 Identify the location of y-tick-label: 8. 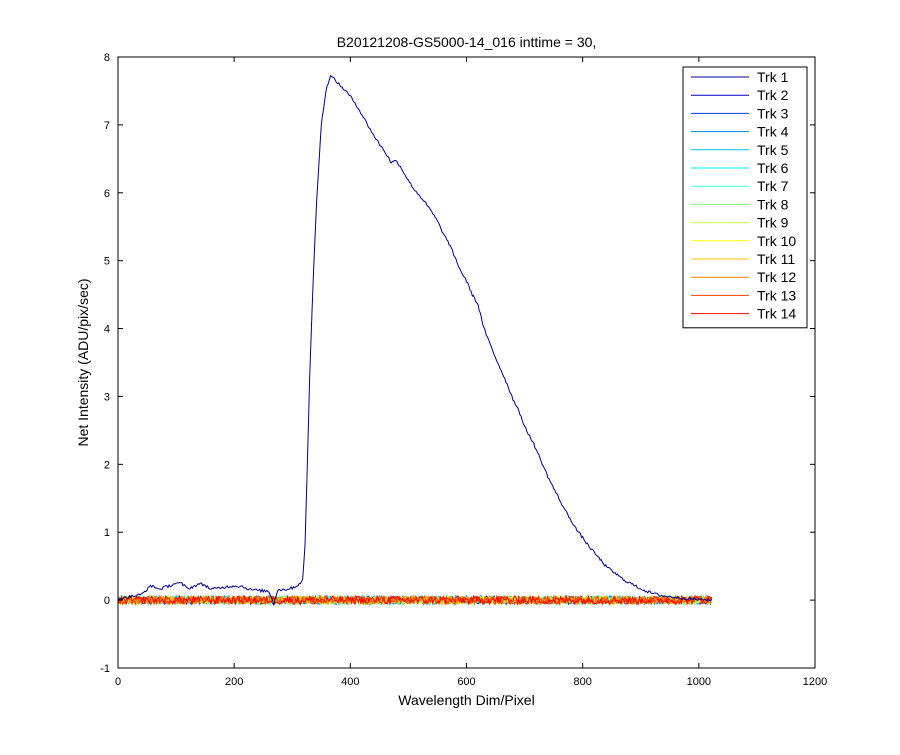
(107, 58).